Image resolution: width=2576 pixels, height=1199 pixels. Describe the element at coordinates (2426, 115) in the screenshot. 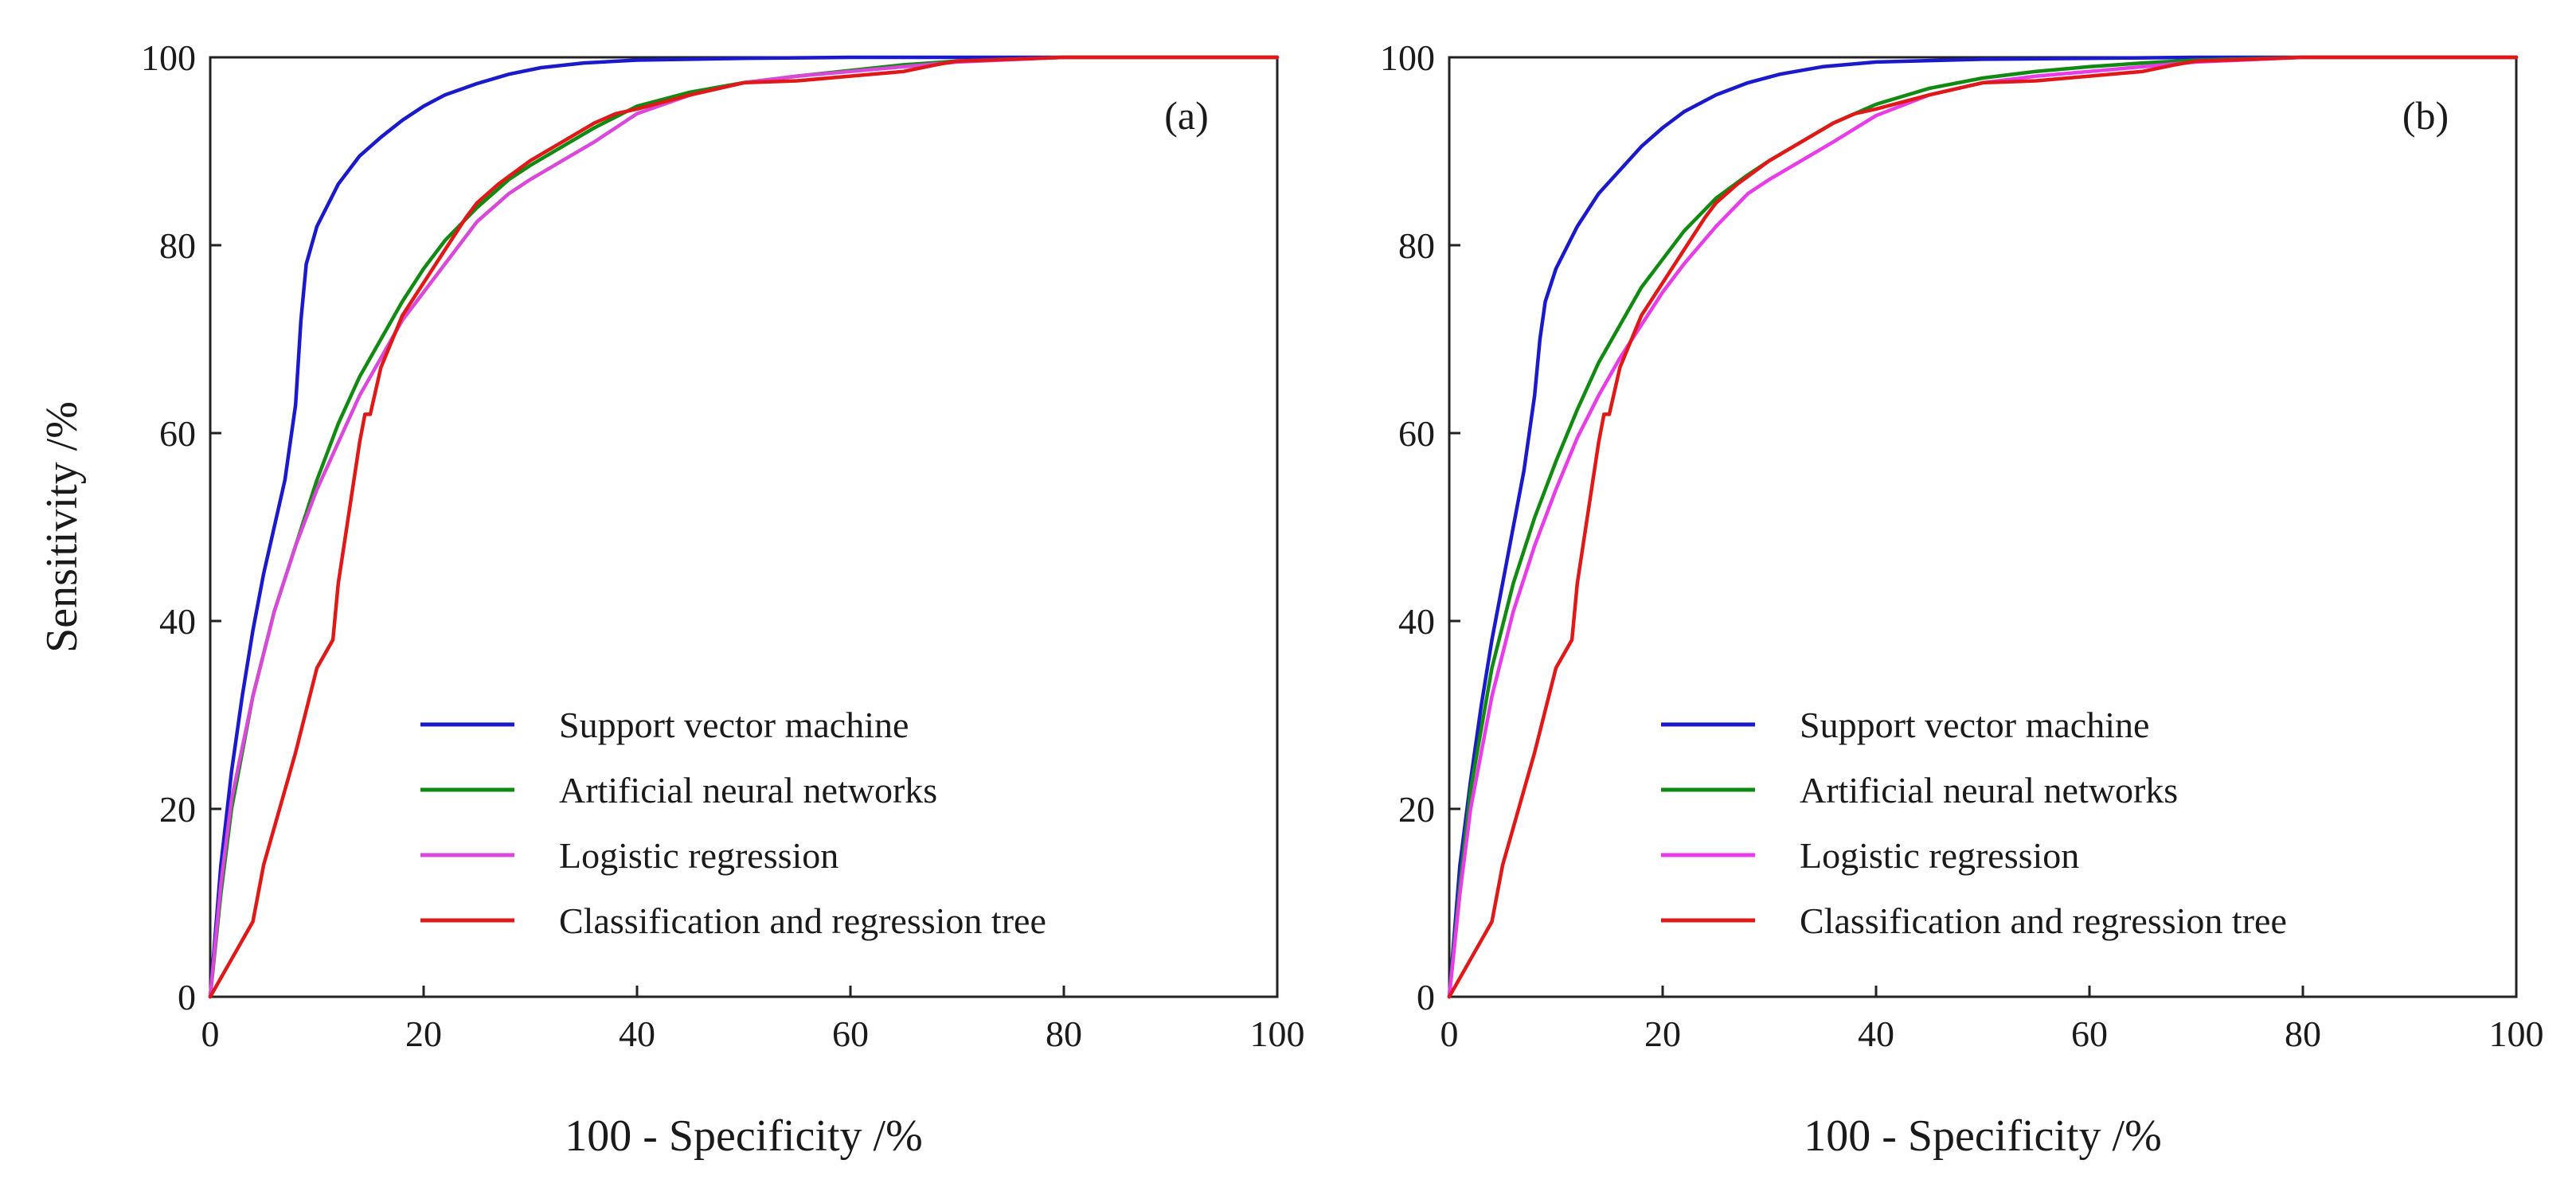

I see `panel-label: (b)` at that location.